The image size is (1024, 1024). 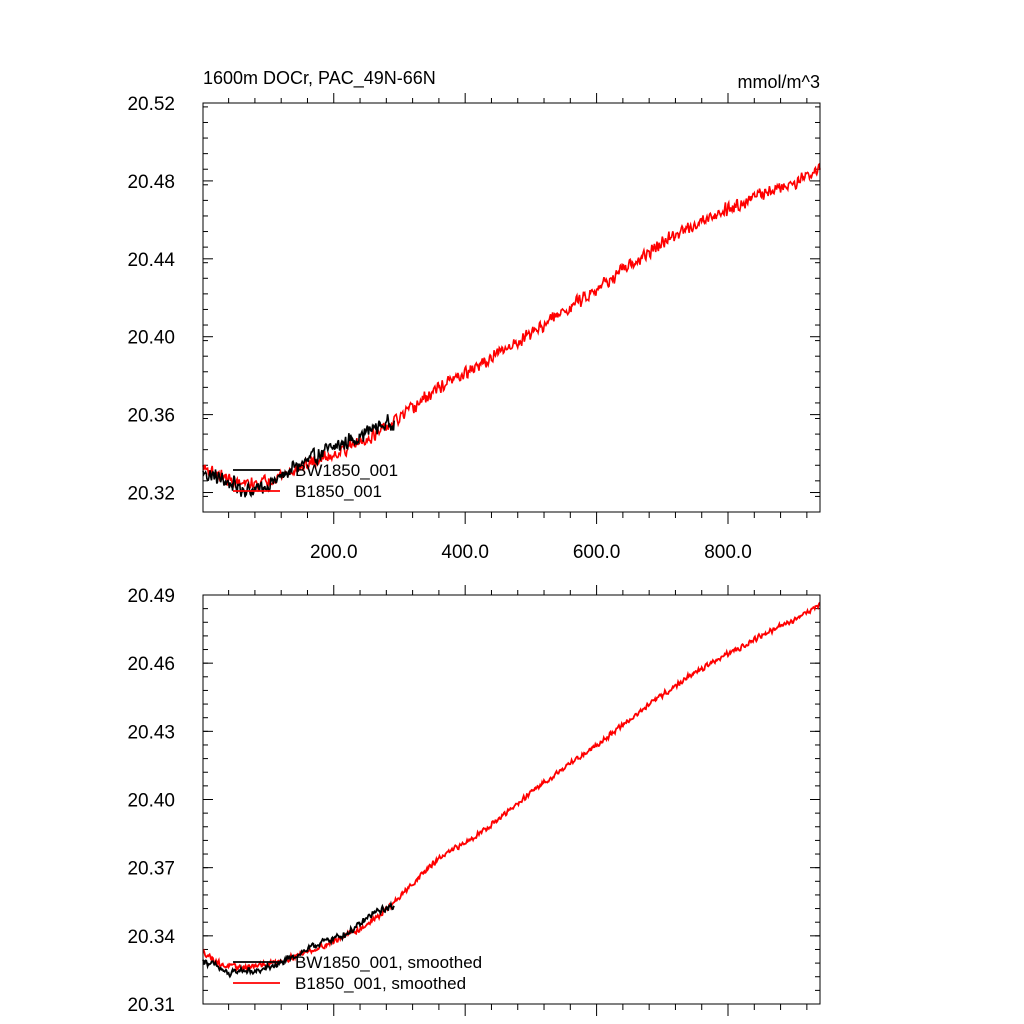 What do you see at coordinates (151, 869) in the screenshot?
I see `y-tick-label: 20.37` at bounding box center [151, 869].